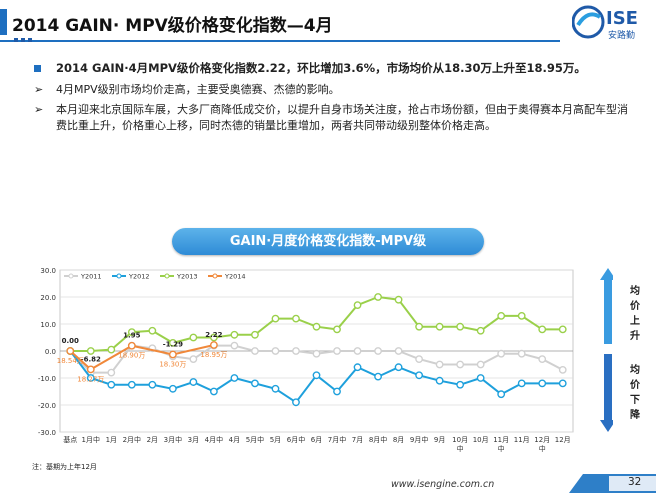  I want to click on x-tick-label: 5月, so click(275, 440).